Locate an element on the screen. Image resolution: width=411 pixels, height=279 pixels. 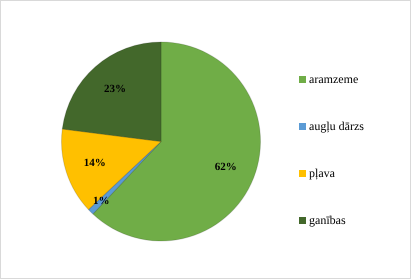
data-label: 62% is located at coordinates (225, 166).